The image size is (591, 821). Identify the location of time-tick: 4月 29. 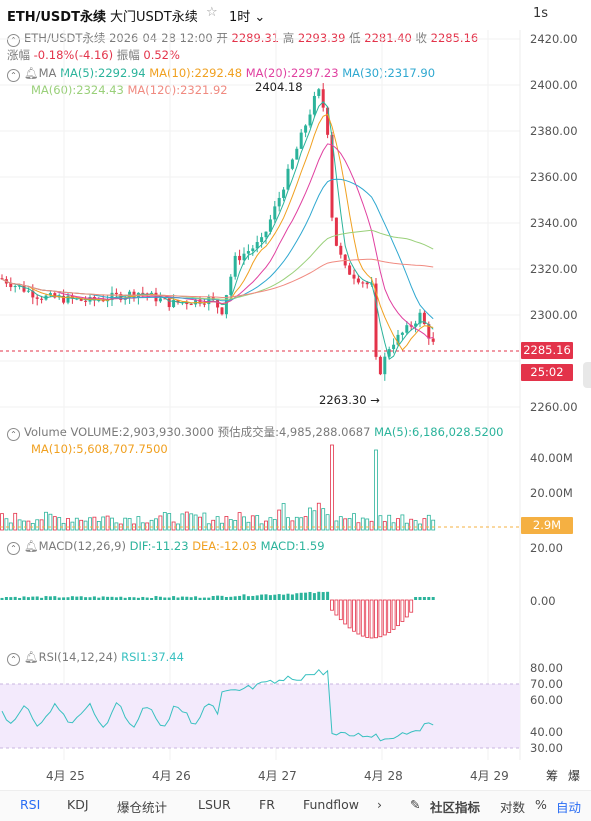
(489, 776).